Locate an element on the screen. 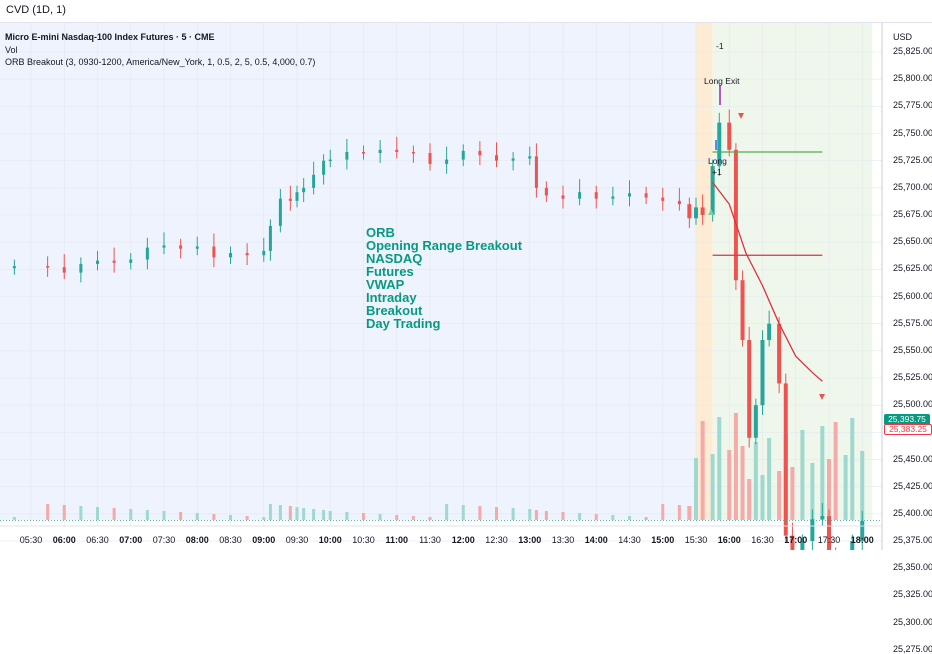 The height and width of the screenshot is (654, 932). time-label: 15:00 is located at coordinates (663, 540).